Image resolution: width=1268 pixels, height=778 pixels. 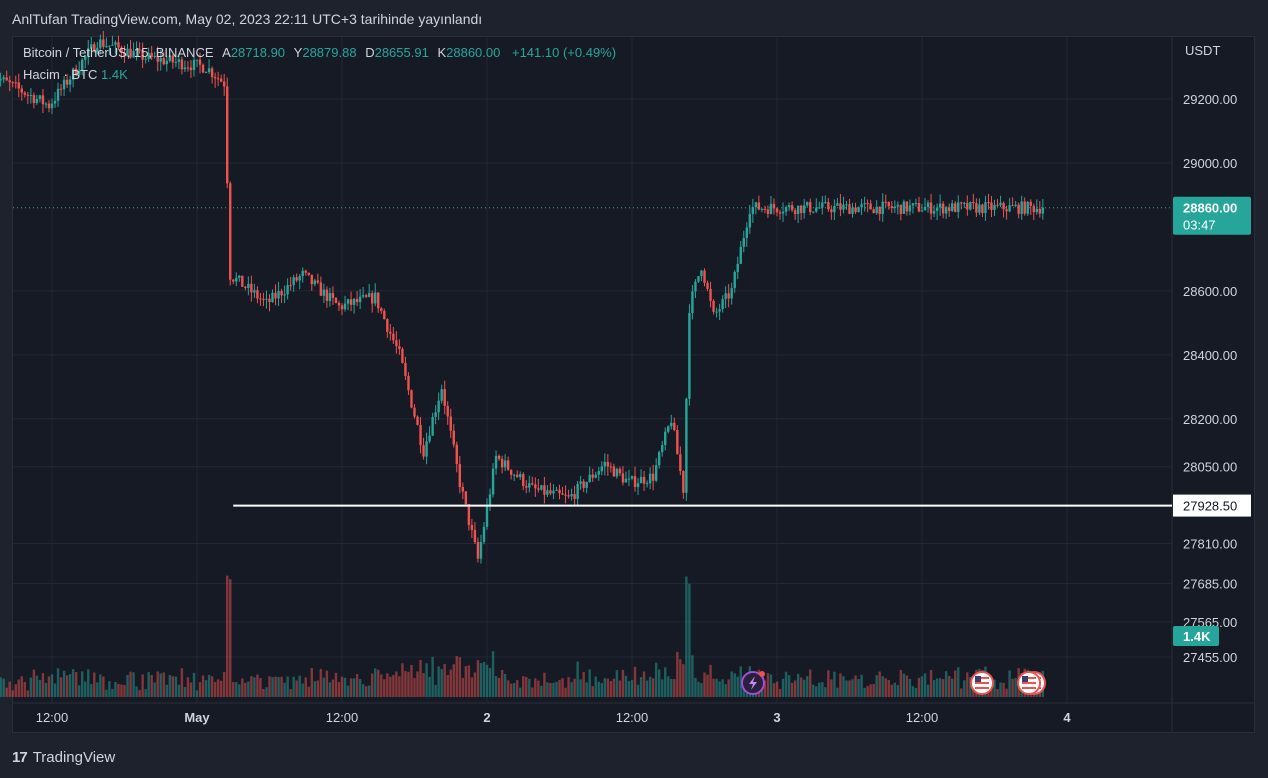 What do you see at coordinates (762, 674) in the screenshot?
I see `notification-dot-icon` at bounding box center [762, 674].